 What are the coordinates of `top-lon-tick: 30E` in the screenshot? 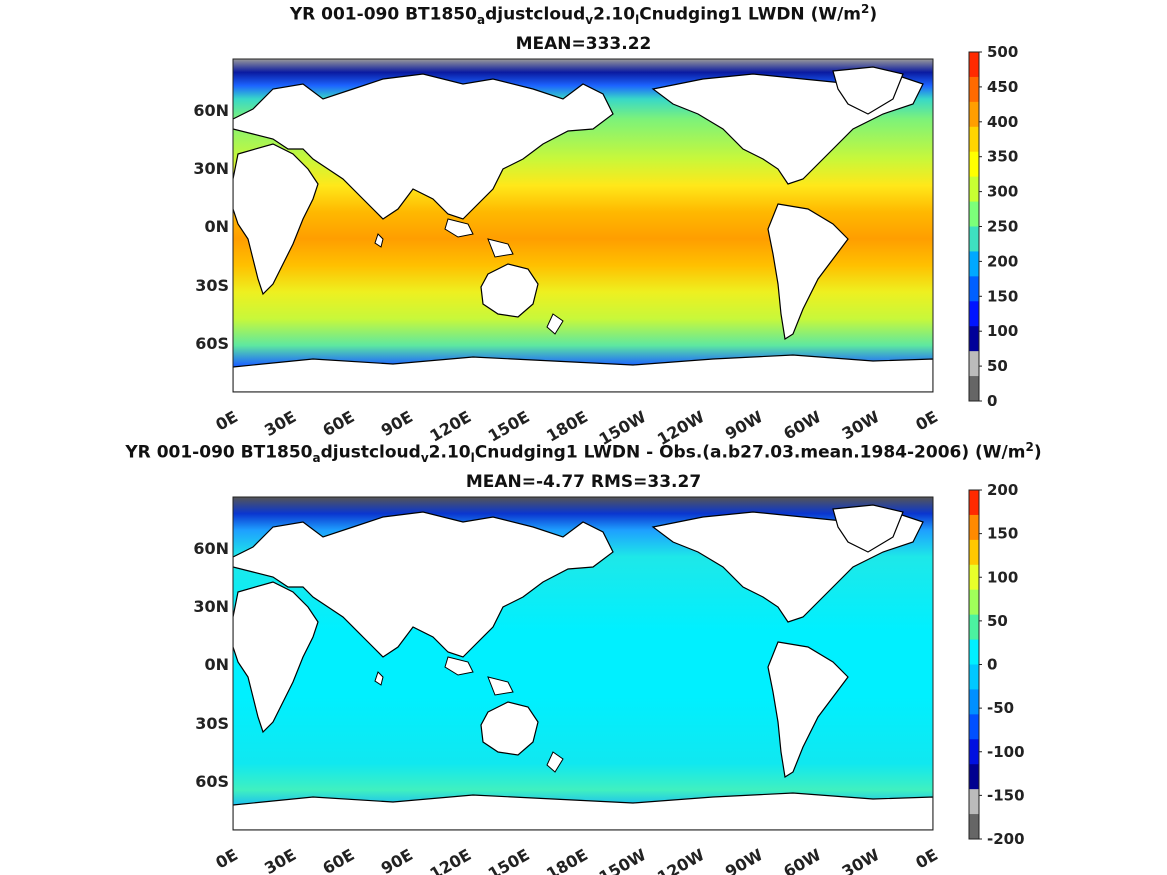 It's located at (280, 423).